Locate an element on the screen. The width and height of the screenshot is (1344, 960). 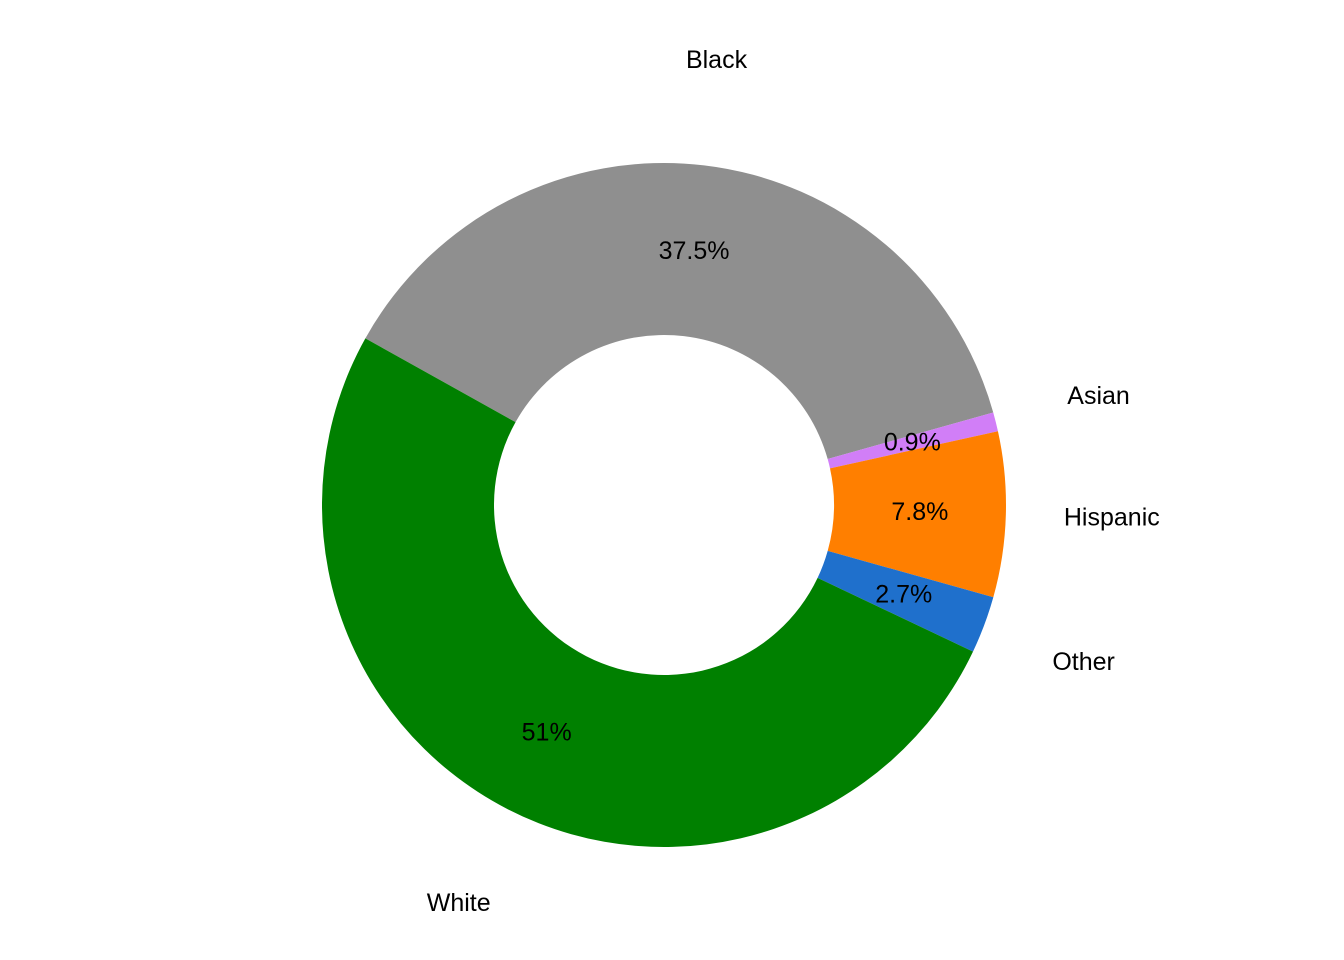
percent-label-other: 2.7% is located at coordinates (903, 595).